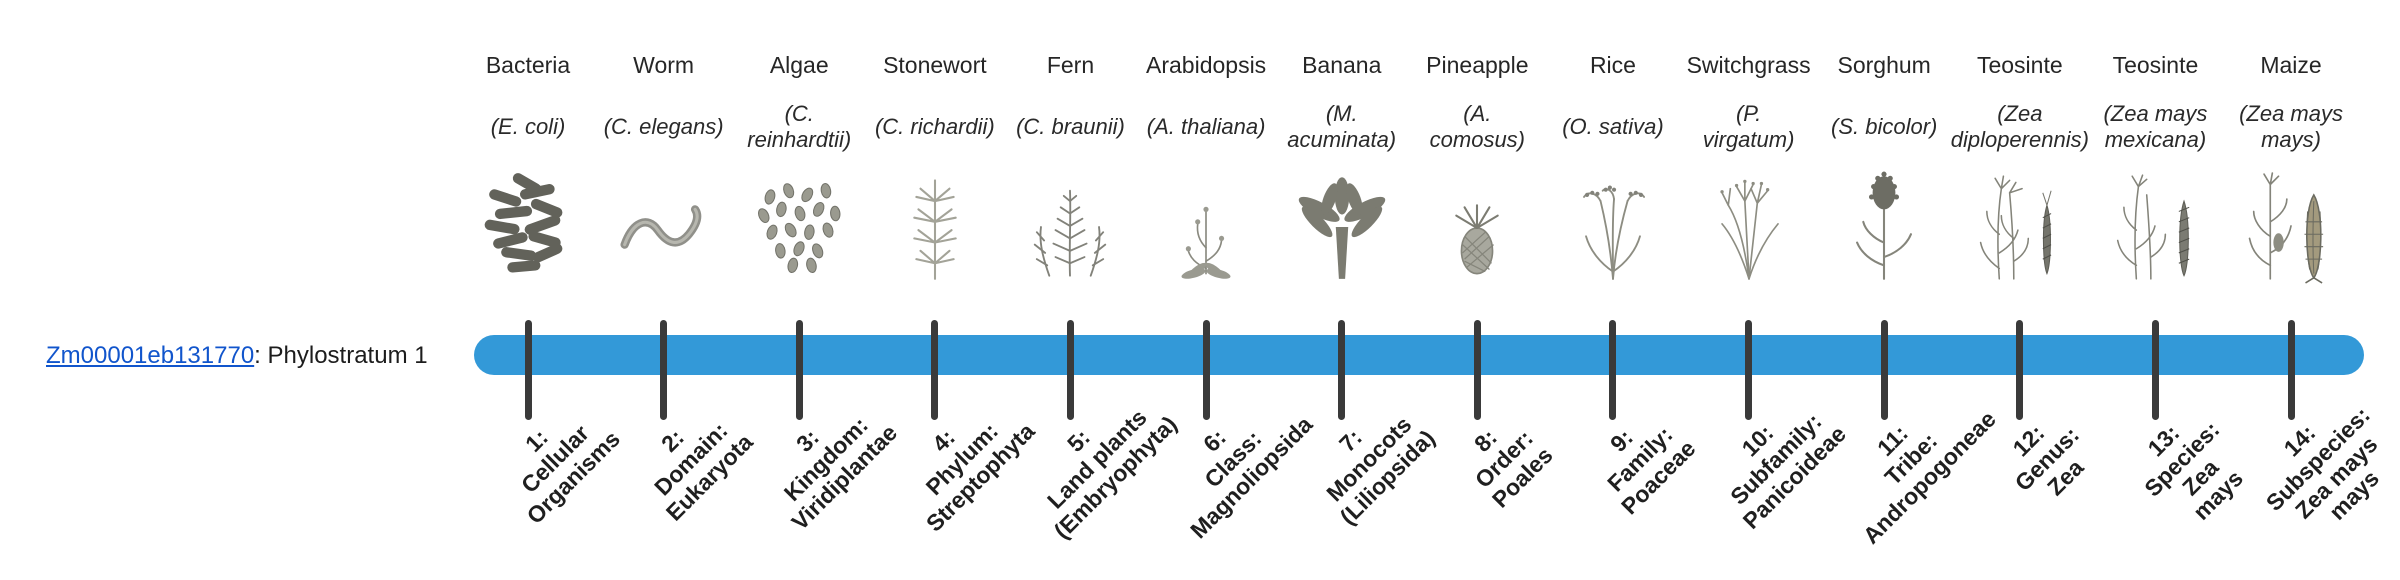 The height and width of the screenshot is (580, 2400). I want to click on stratum-label: 9: Family: Poaceae, so click(1640, 459).